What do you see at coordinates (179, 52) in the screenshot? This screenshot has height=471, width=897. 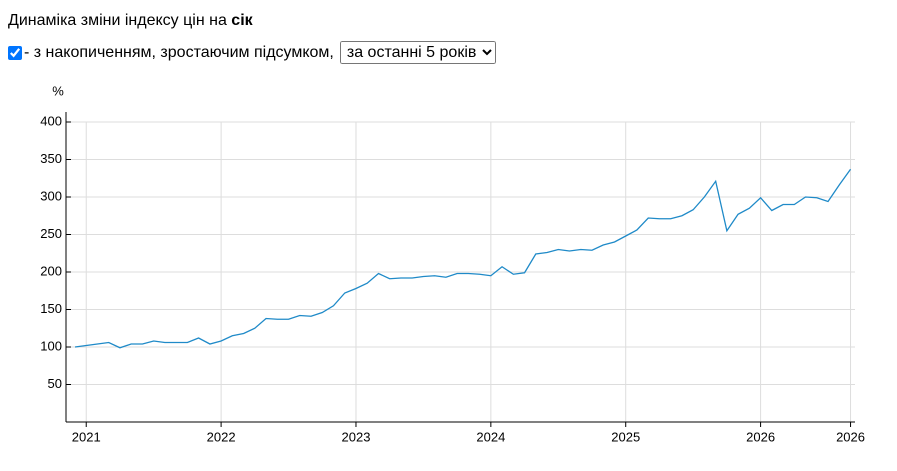 I see `checkbox-label: - з накопиченням, зростаючим підсумком,` at bounding box center [179, 52].